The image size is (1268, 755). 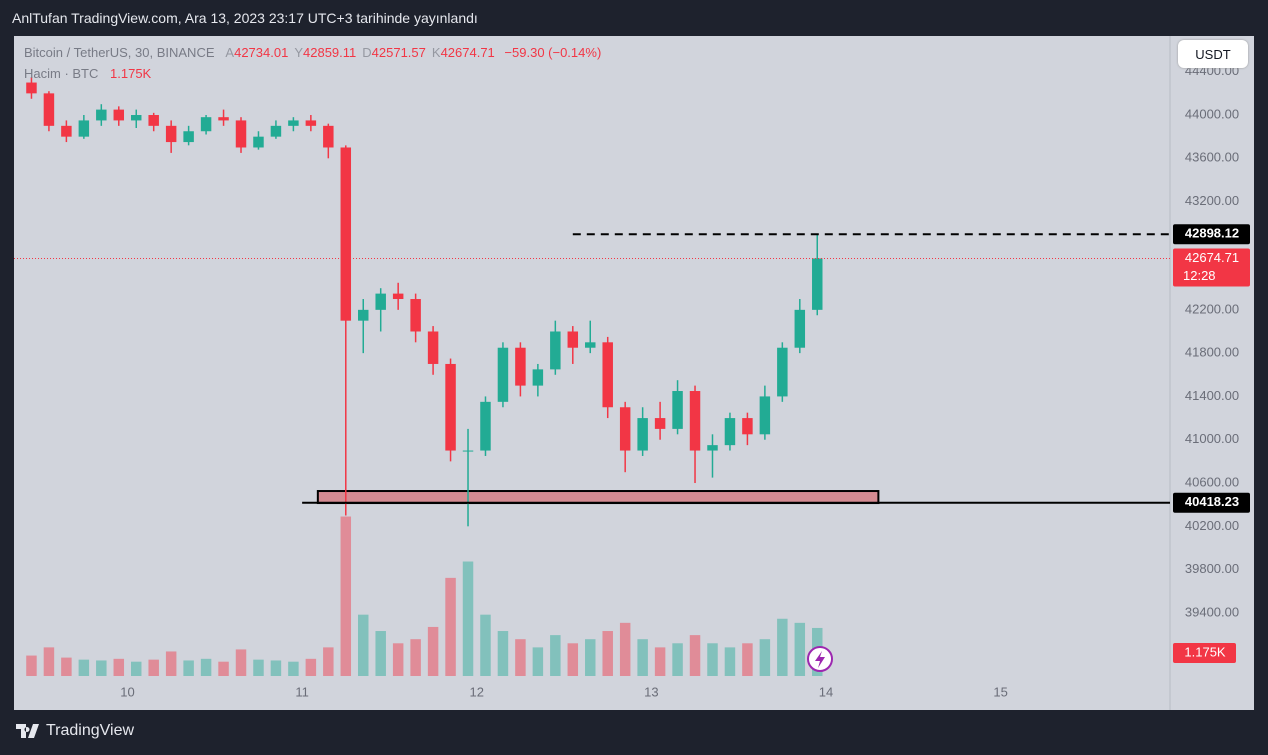 I want to click on volume-label: Hacim · BTC, so click(x=61, y=73).